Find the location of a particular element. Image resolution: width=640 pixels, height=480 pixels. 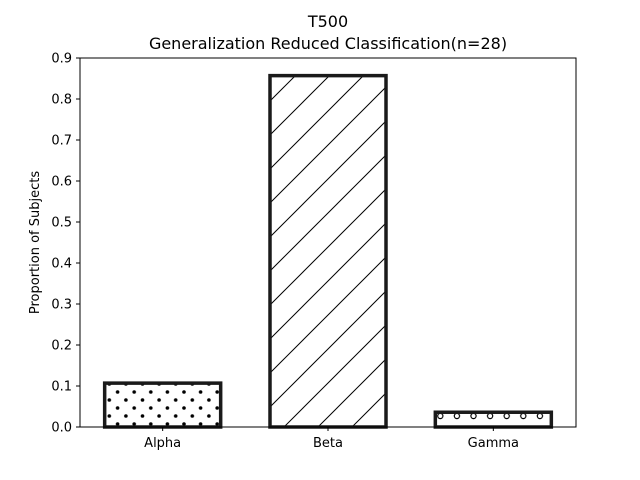

y-tick-label: 0.4 is located at coordinates (61, 264).